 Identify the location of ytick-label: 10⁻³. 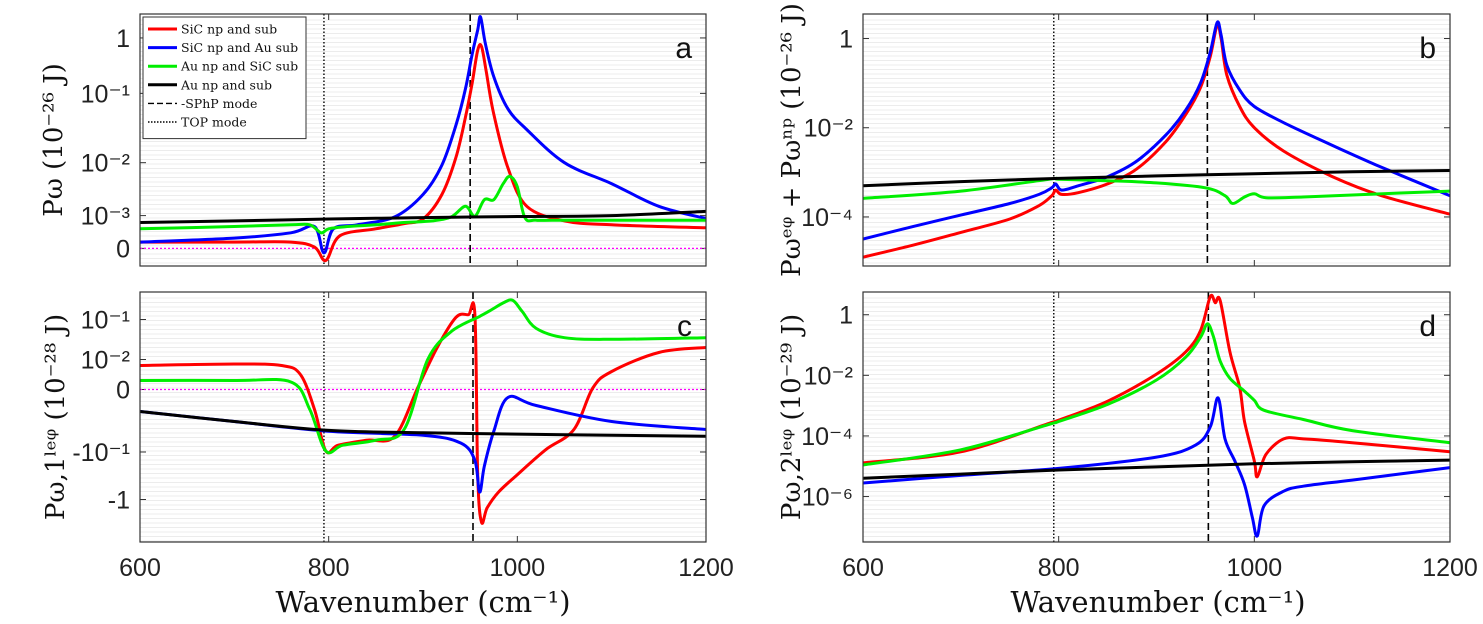
(105, 217).